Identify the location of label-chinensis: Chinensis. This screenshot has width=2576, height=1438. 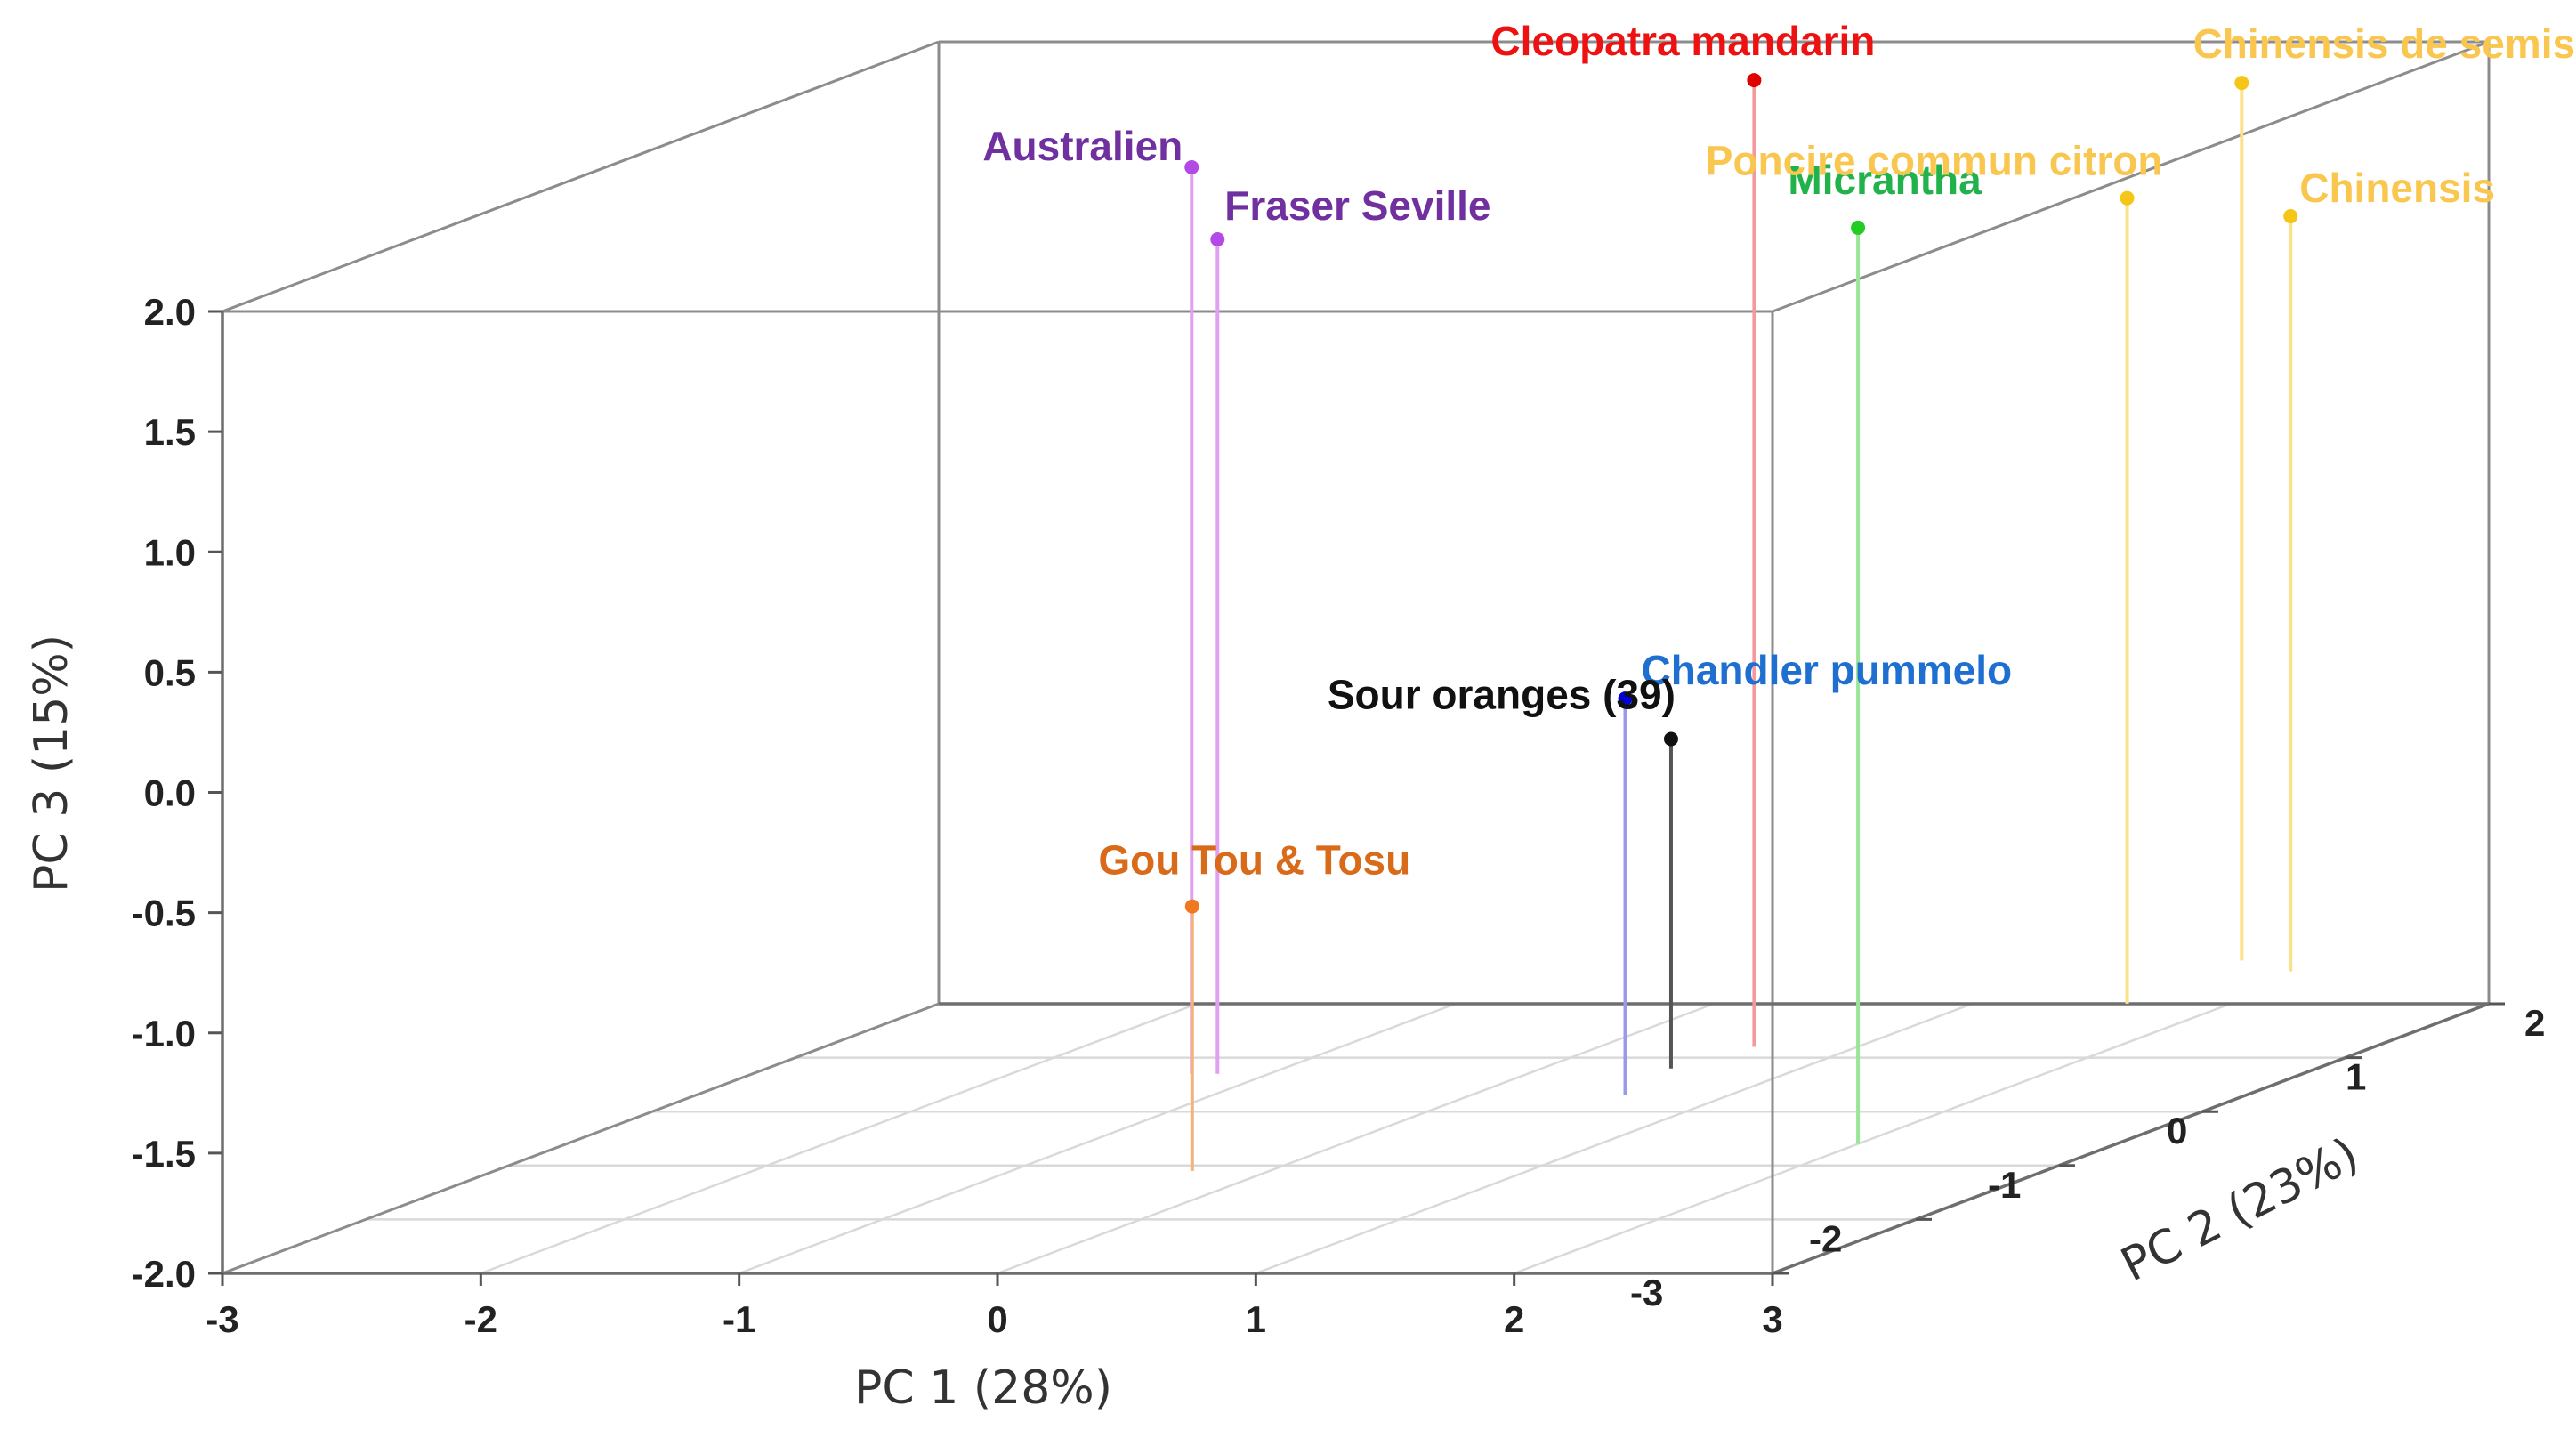
(2397, 188).